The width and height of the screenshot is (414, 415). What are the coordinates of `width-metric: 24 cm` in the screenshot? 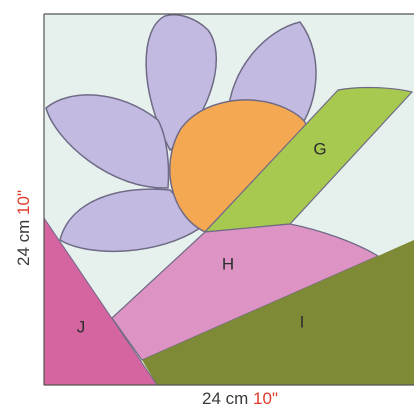 It's located at (225, 398).